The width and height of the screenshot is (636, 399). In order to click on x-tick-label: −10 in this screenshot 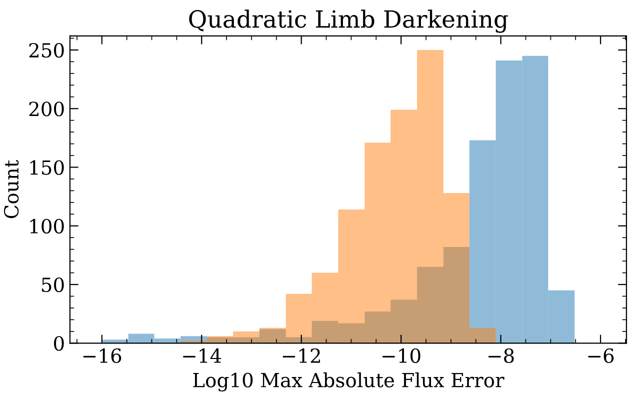, I will do `click(401, 356)`.